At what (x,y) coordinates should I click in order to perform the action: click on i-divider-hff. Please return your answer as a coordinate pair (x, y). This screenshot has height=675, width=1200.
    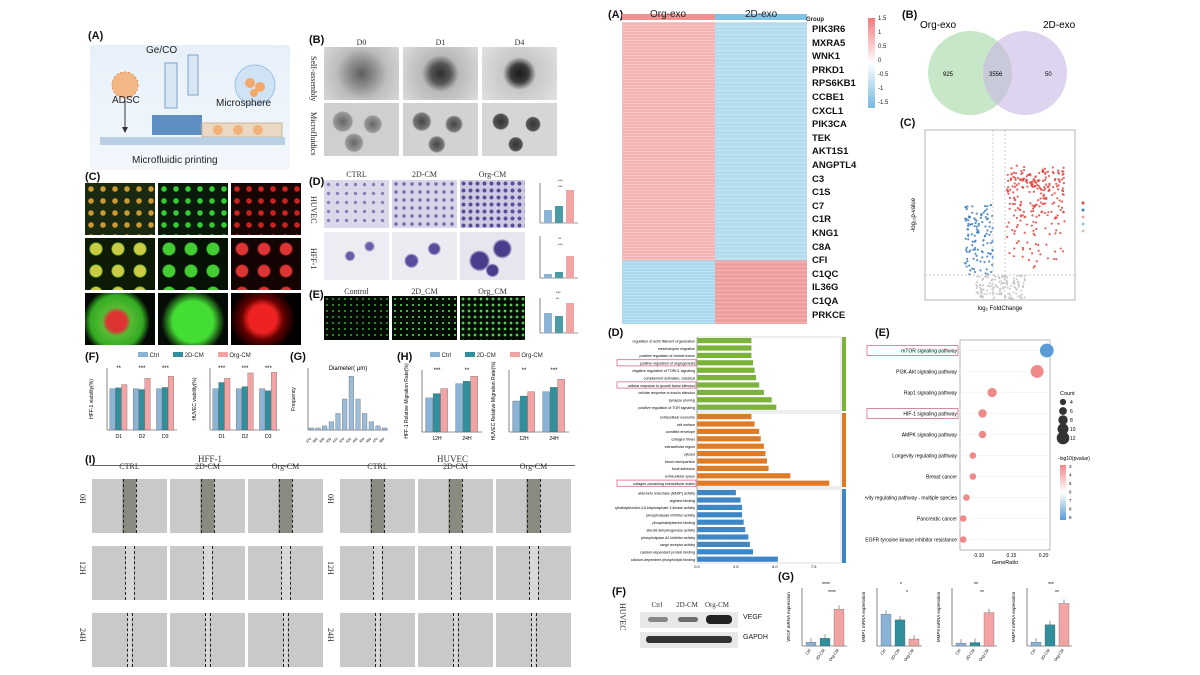
    Looking at the image, I should click on (210, 465).